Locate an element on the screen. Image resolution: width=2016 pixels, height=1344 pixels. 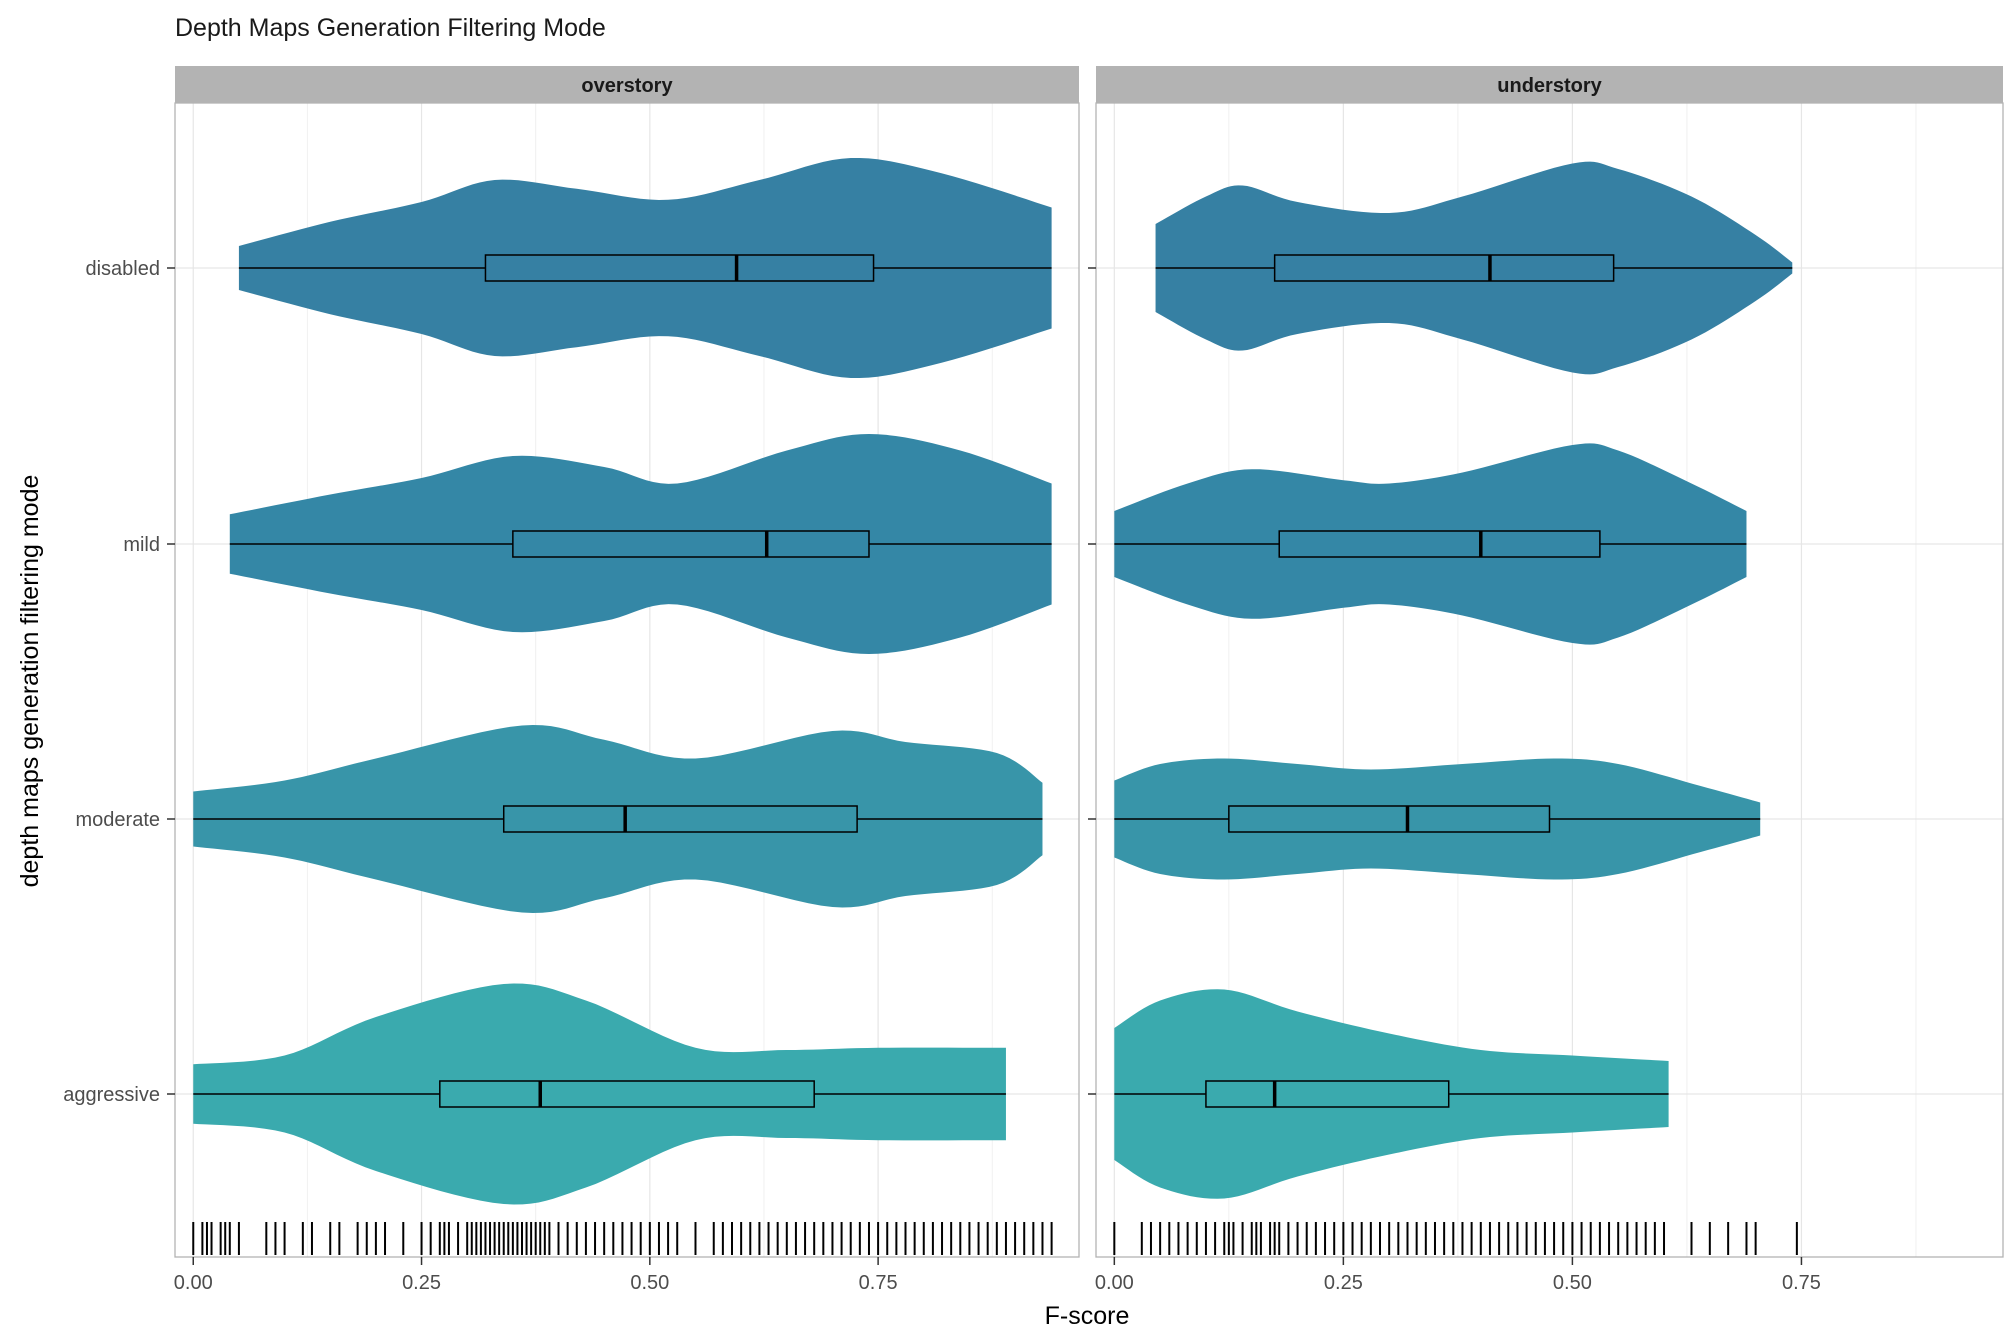
box-overstory-aggressive is located at coordinates (627, 1094).